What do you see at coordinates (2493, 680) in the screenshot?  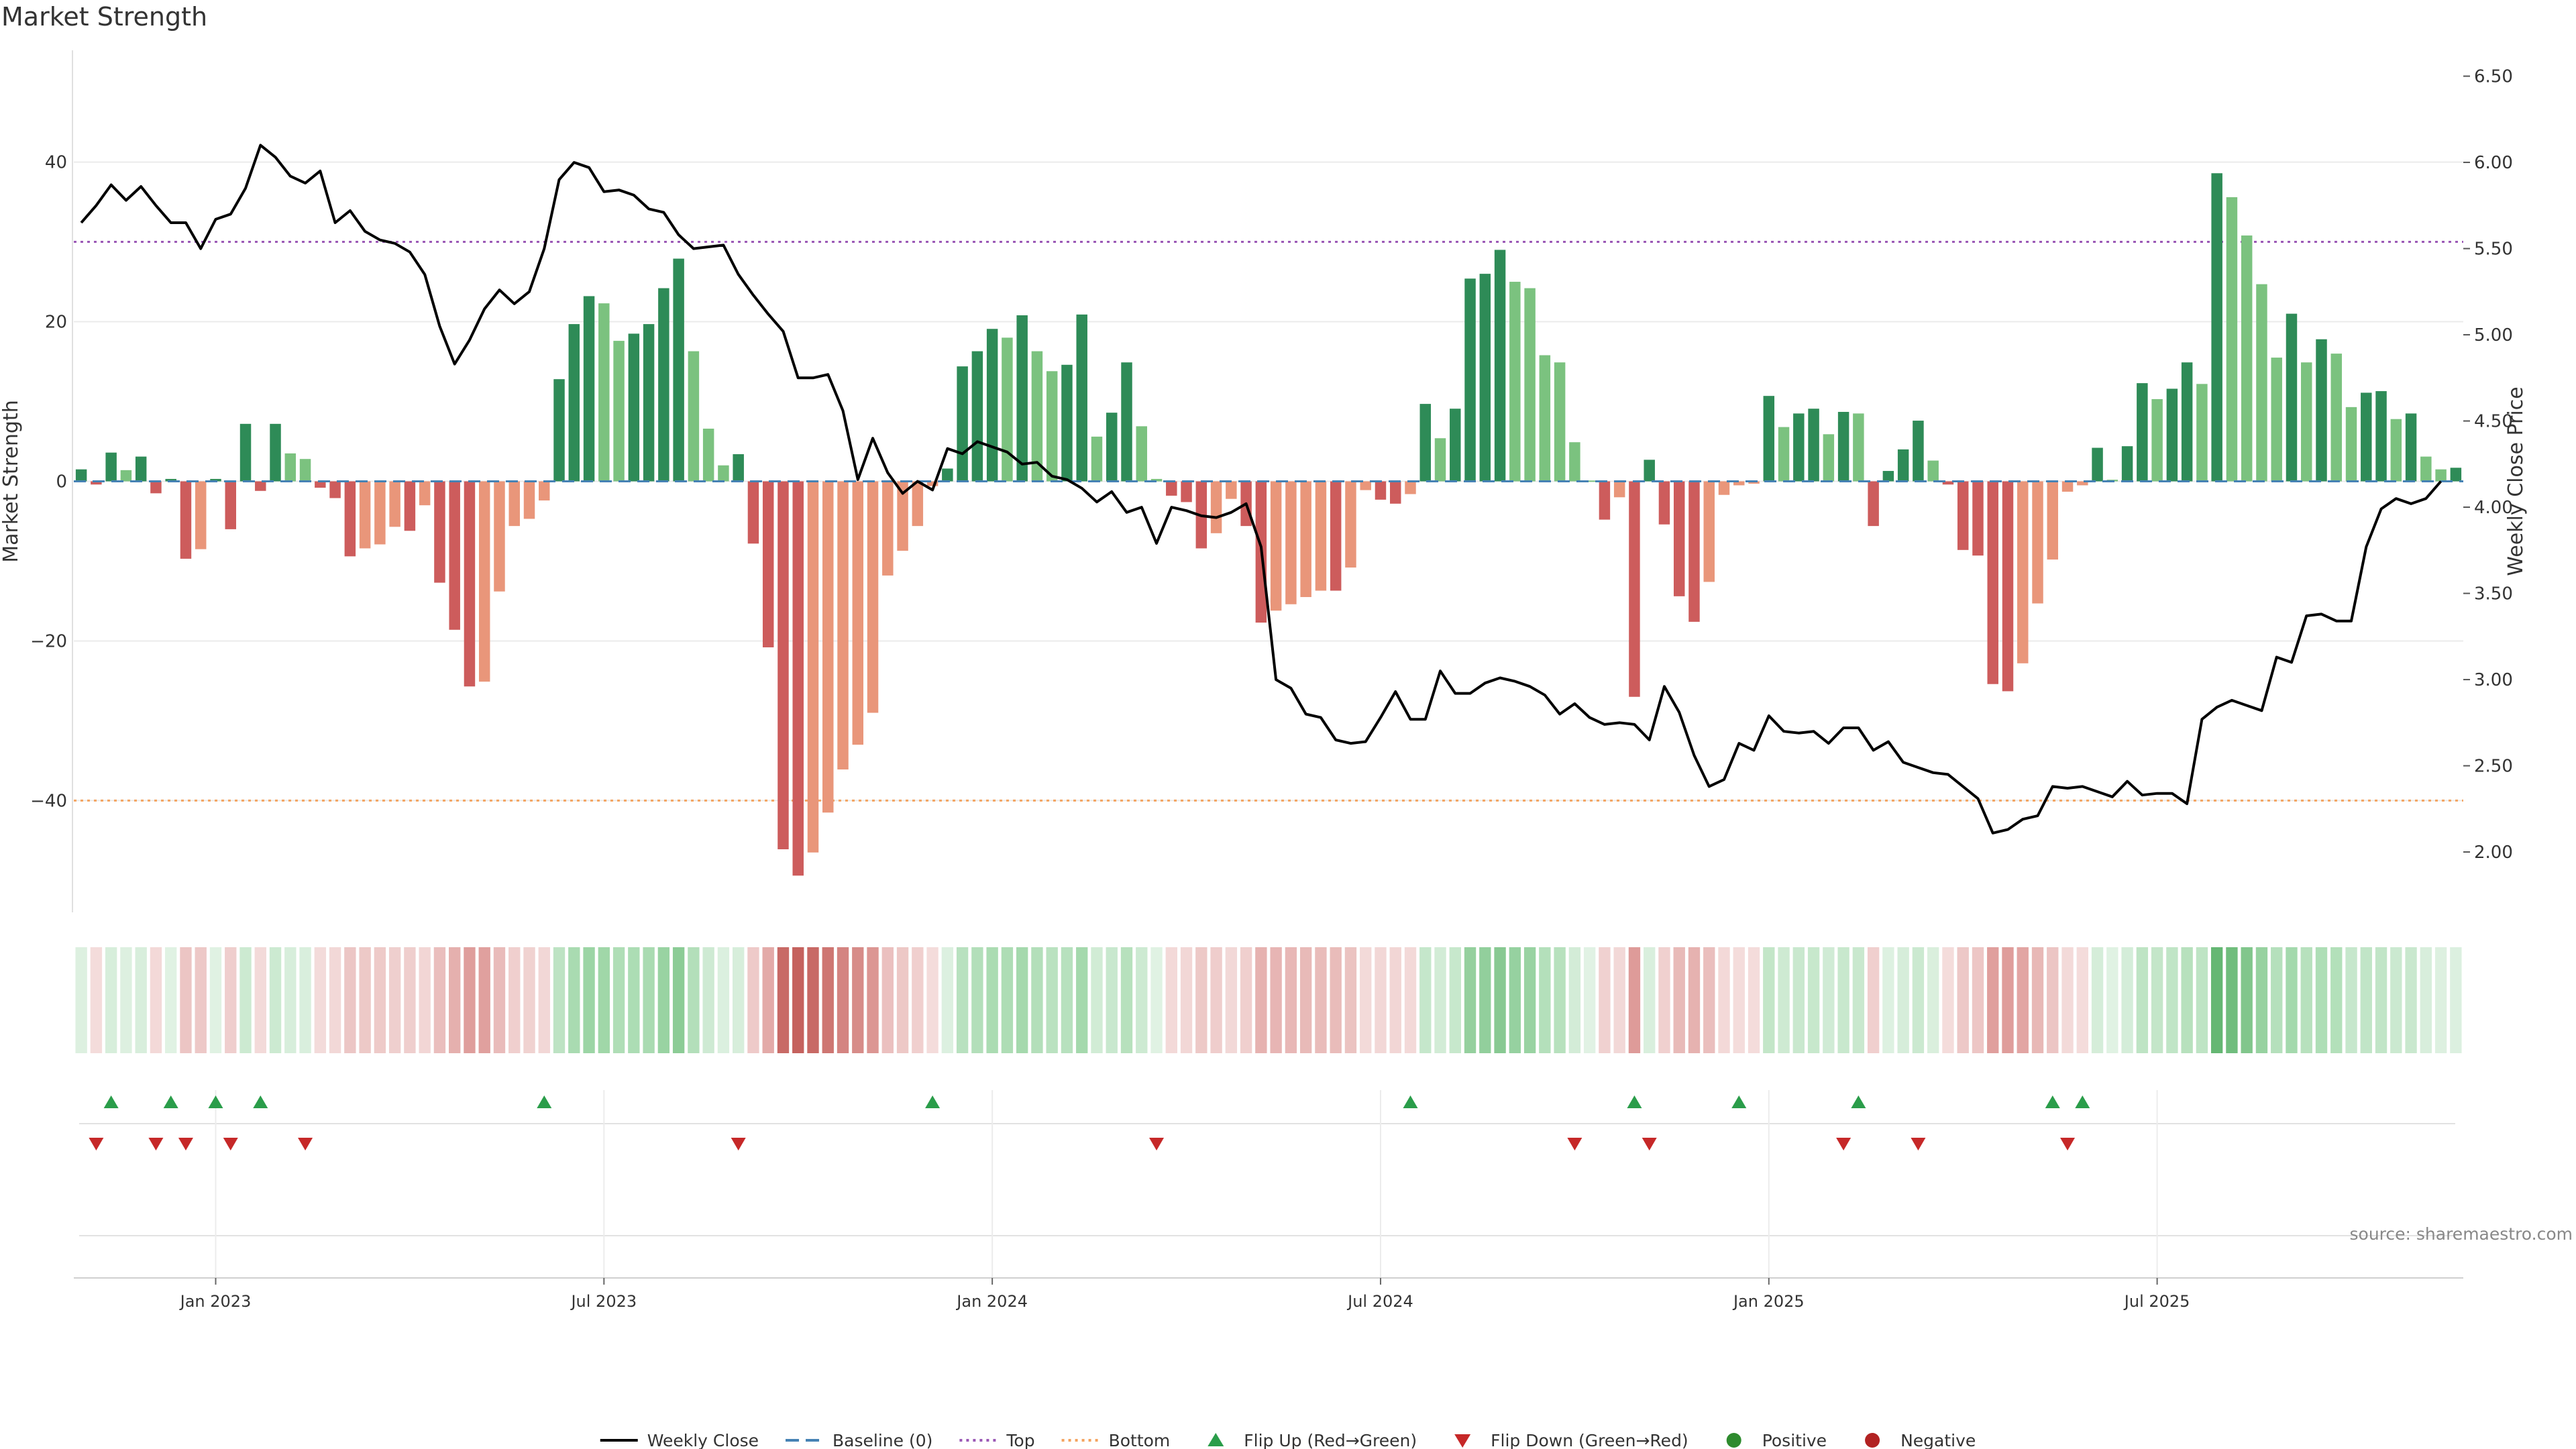 I see `y2-tick-label: 3.00` at bounding box center [2493, 680].